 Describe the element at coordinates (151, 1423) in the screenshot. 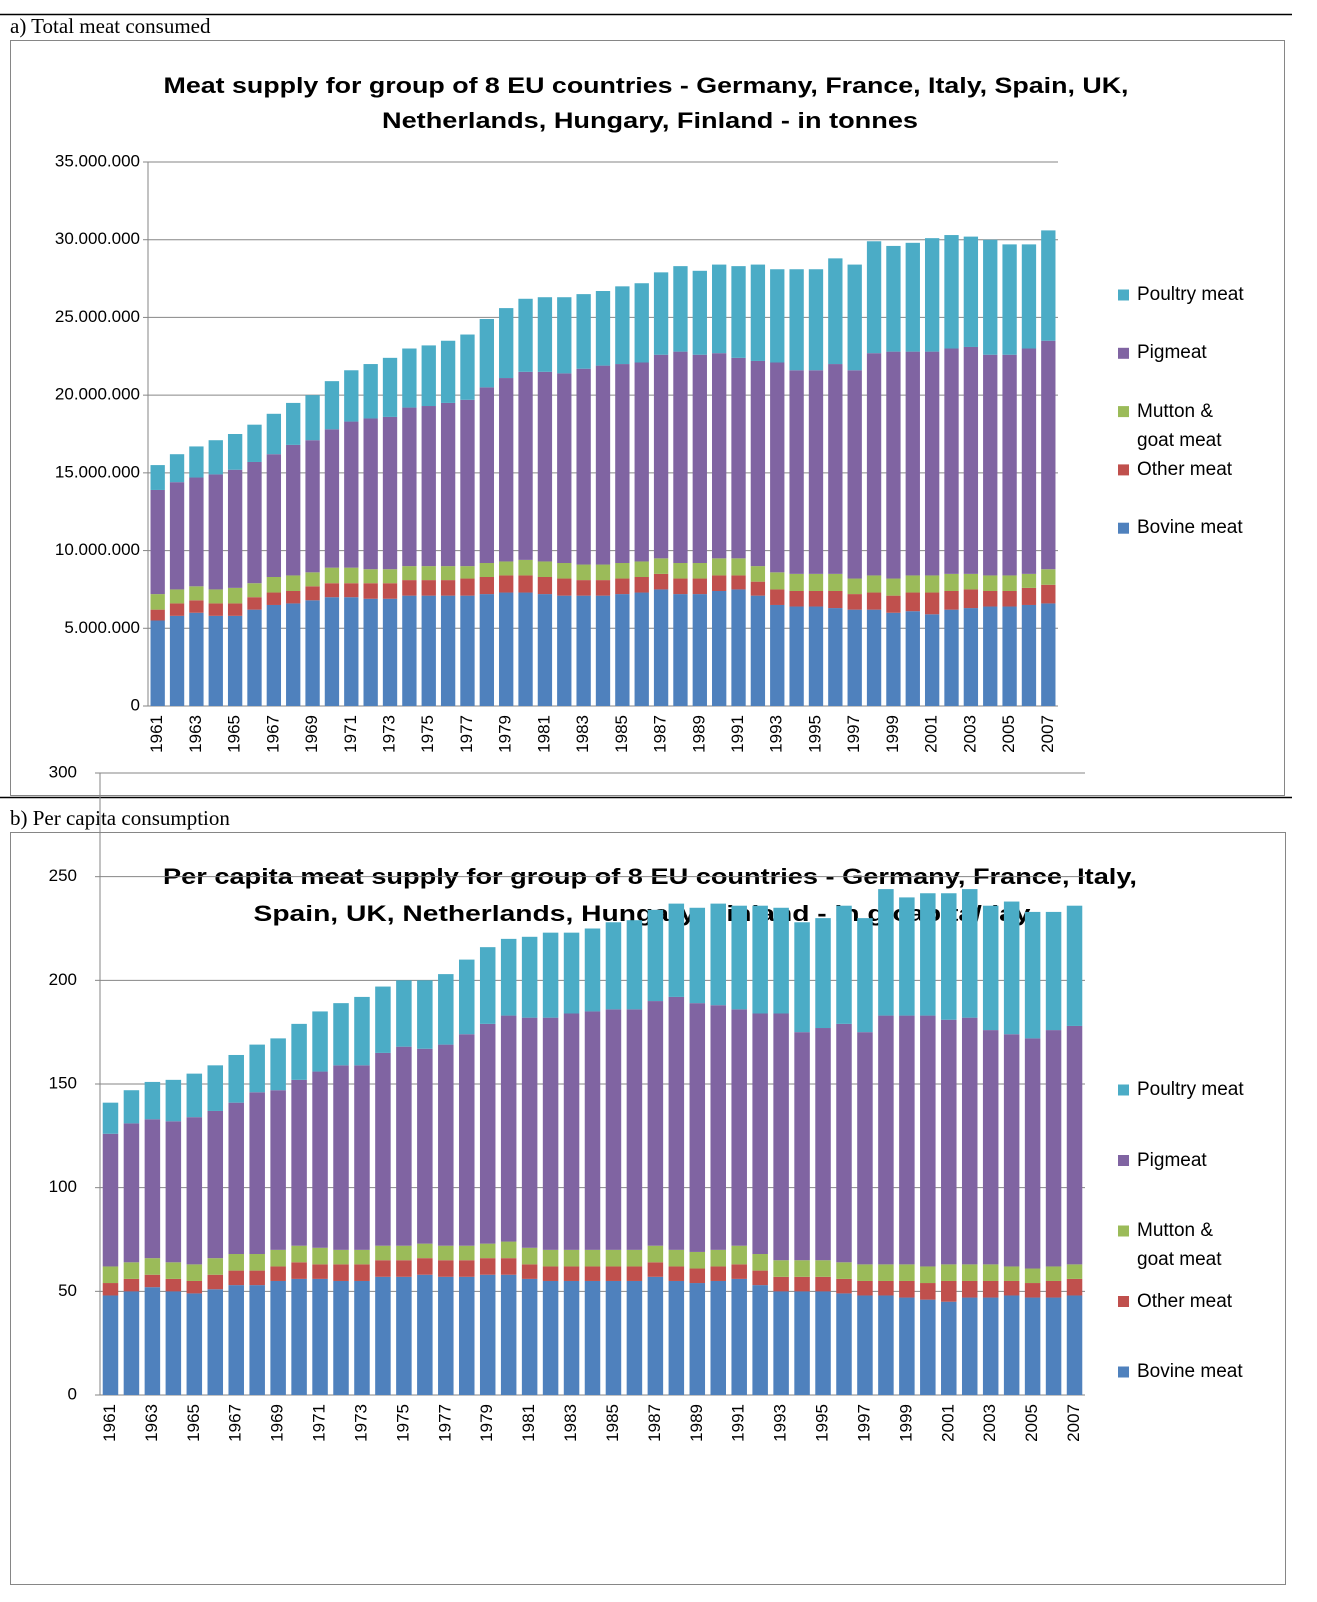

I see `x-tick-label: 1963` at that location.